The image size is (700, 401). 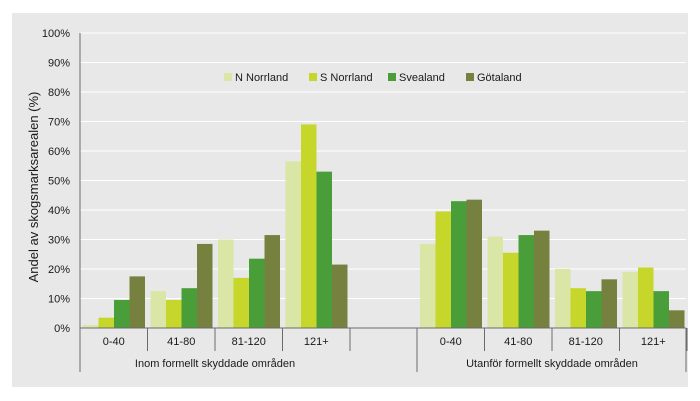 I want to click on legend: N Norrland S Norrland Svealand Götaland, so click(x=373, y=78).